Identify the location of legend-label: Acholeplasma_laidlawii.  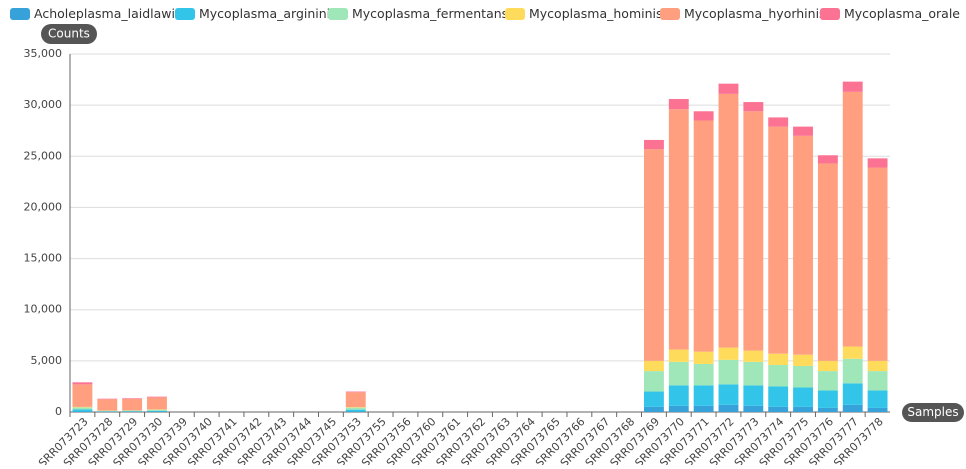
(106, 13).